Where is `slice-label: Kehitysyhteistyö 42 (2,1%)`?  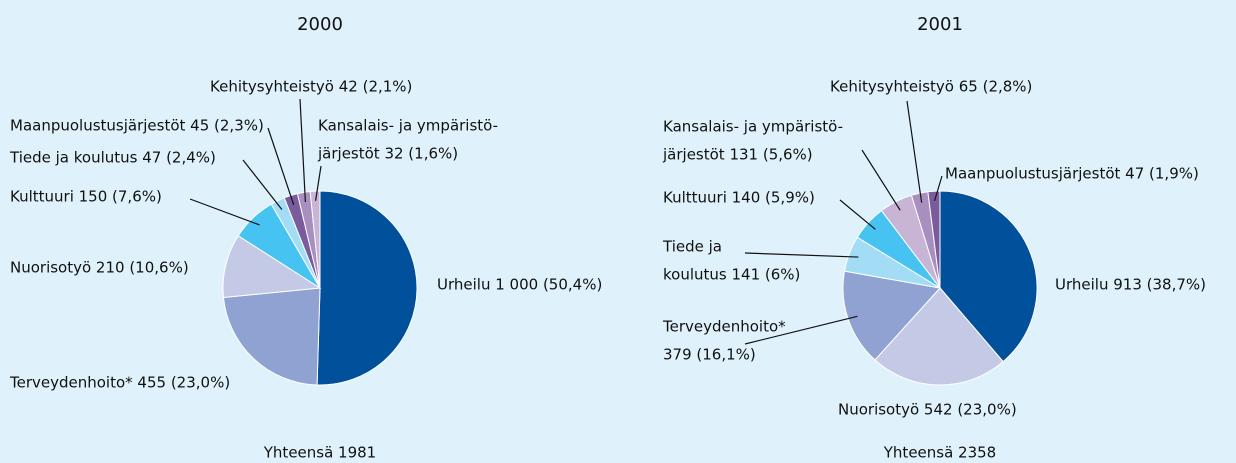
slice-label: Kehitysyhteistyö 42 (2,1%) is located at coordinates (311, 87).